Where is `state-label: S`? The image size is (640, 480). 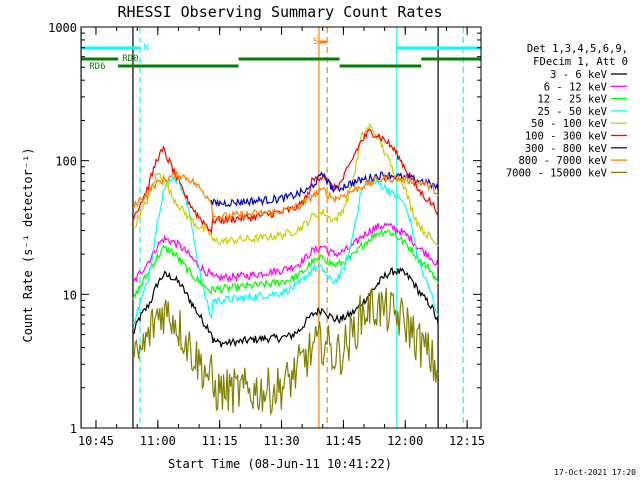
state-label: S is located at coordinates (315, 42).